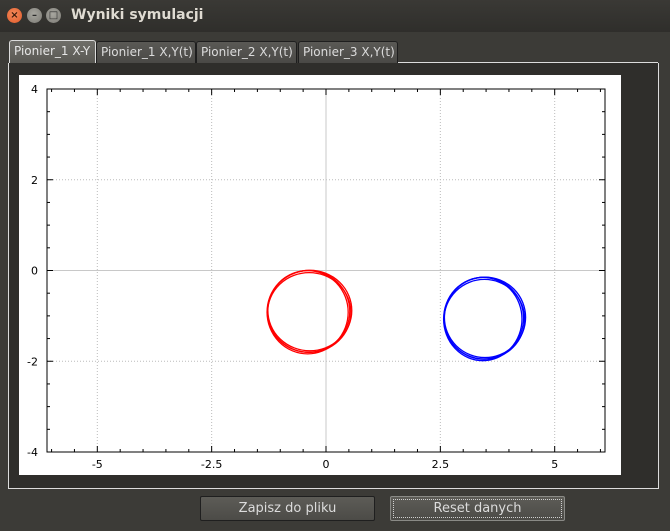 Image resolution: width=670 pixels, height=531 pixels. I want to click on reset-data-button: Reset danych, so click(477, 508).